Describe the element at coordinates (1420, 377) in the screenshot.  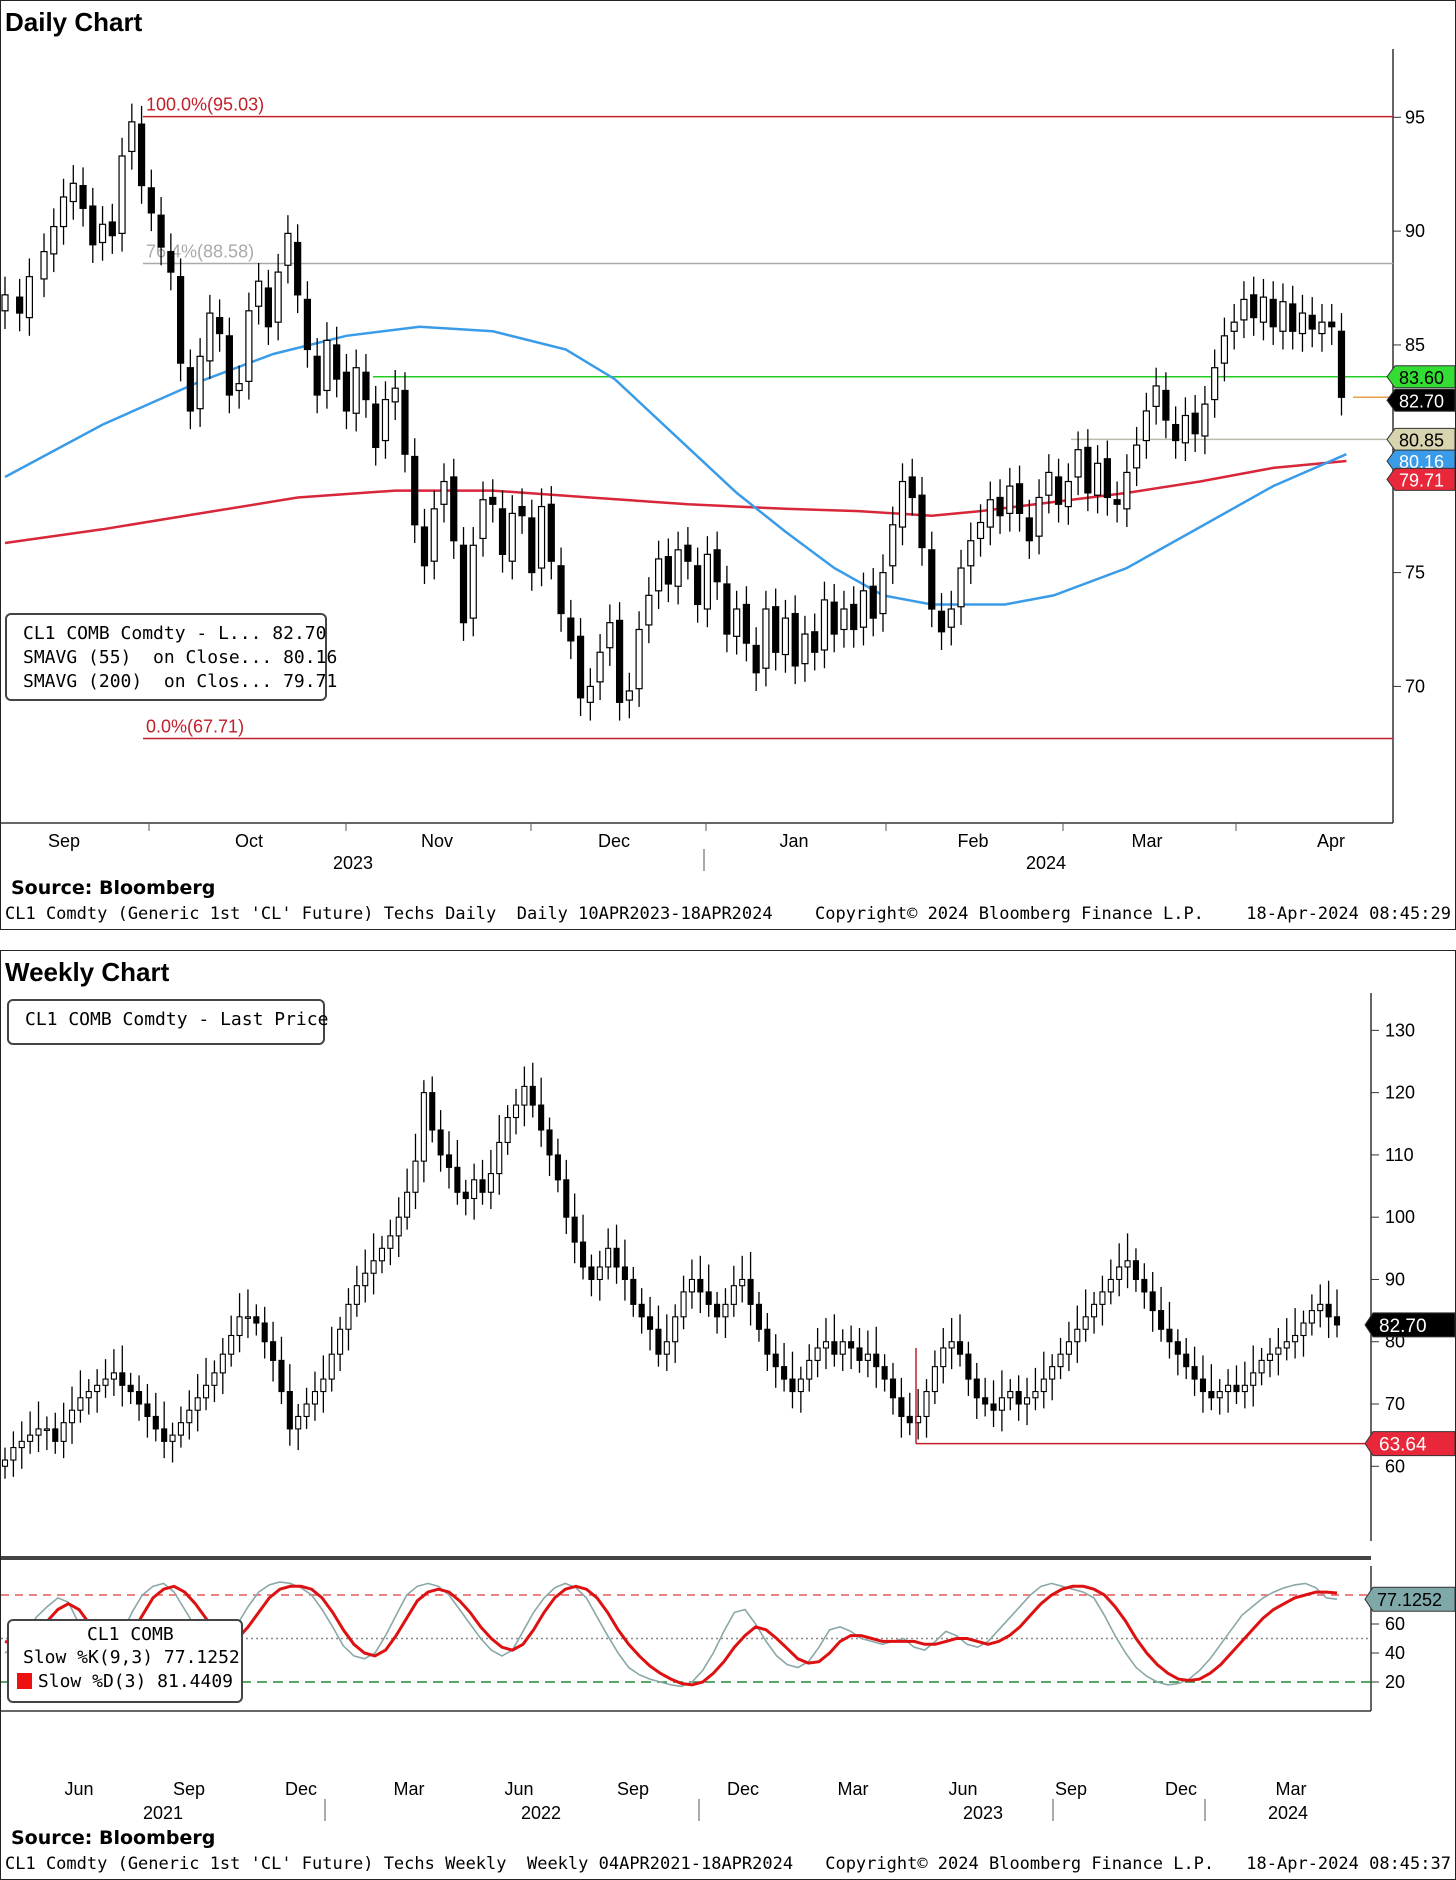
I see `daily-value-tag` at that location.